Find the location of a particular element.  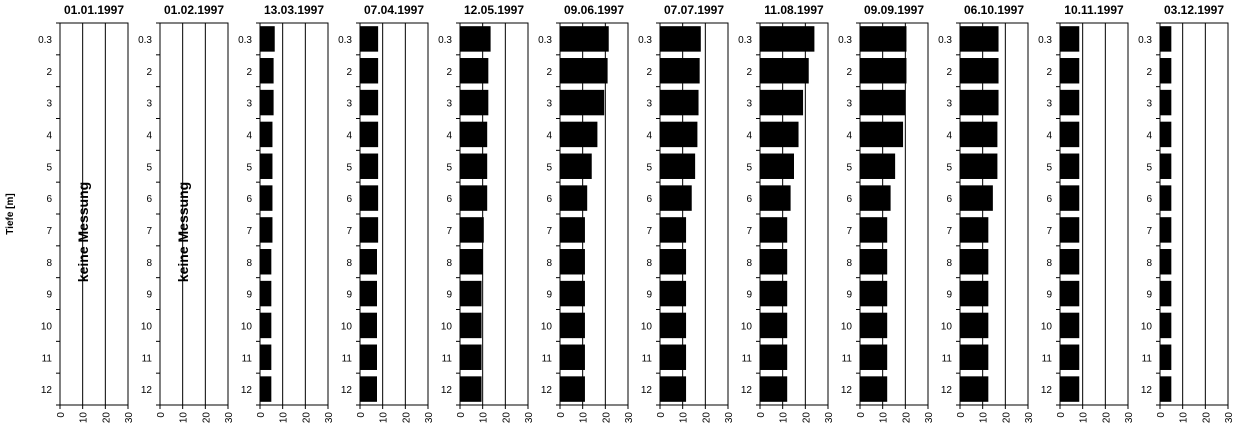

panel-1-ytick-label: 12 is located at coordinates (47, 390).